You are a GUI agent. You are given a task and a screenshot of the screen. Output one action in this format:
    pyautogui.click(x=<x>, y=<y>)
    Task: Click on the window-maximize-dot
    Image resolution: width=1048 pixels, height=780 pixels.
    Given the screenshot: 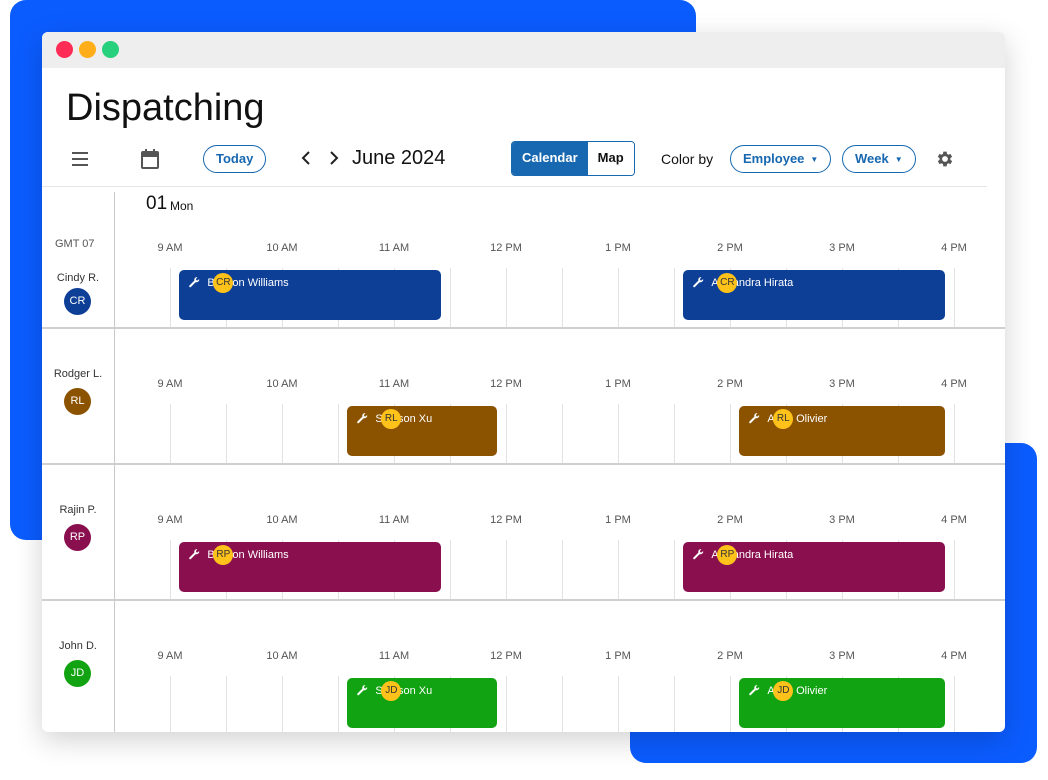 What is the action you would take?
    pyautogui.click(x=110, y=49)
    